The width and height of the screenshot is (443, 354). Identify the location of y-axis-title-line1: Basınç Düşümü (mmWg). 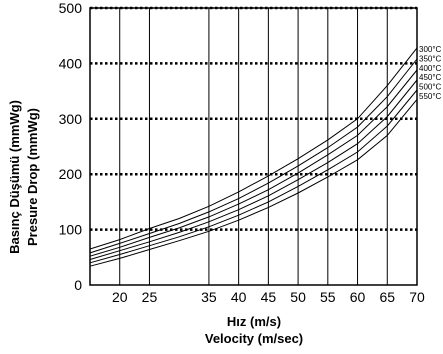
(14, 177).